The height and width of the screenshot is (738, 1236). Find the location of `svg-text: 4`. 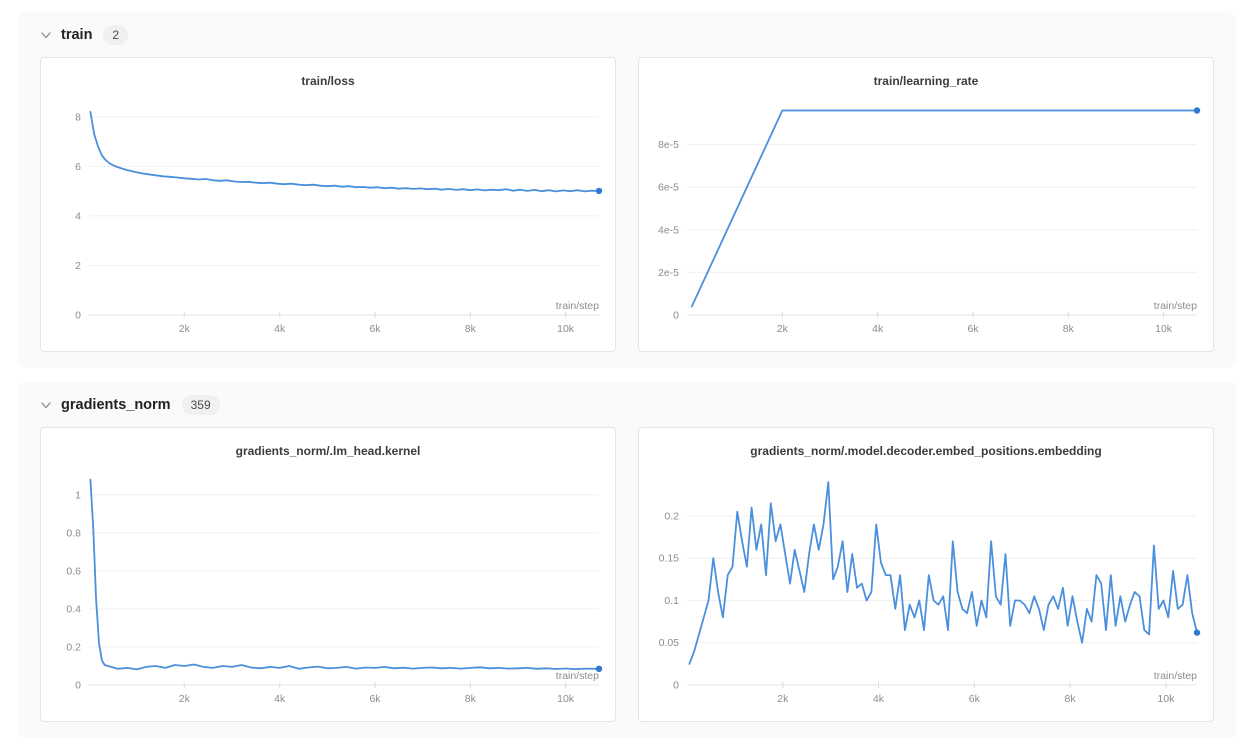

svg-text: 4 is located at coordinates (78, 216).